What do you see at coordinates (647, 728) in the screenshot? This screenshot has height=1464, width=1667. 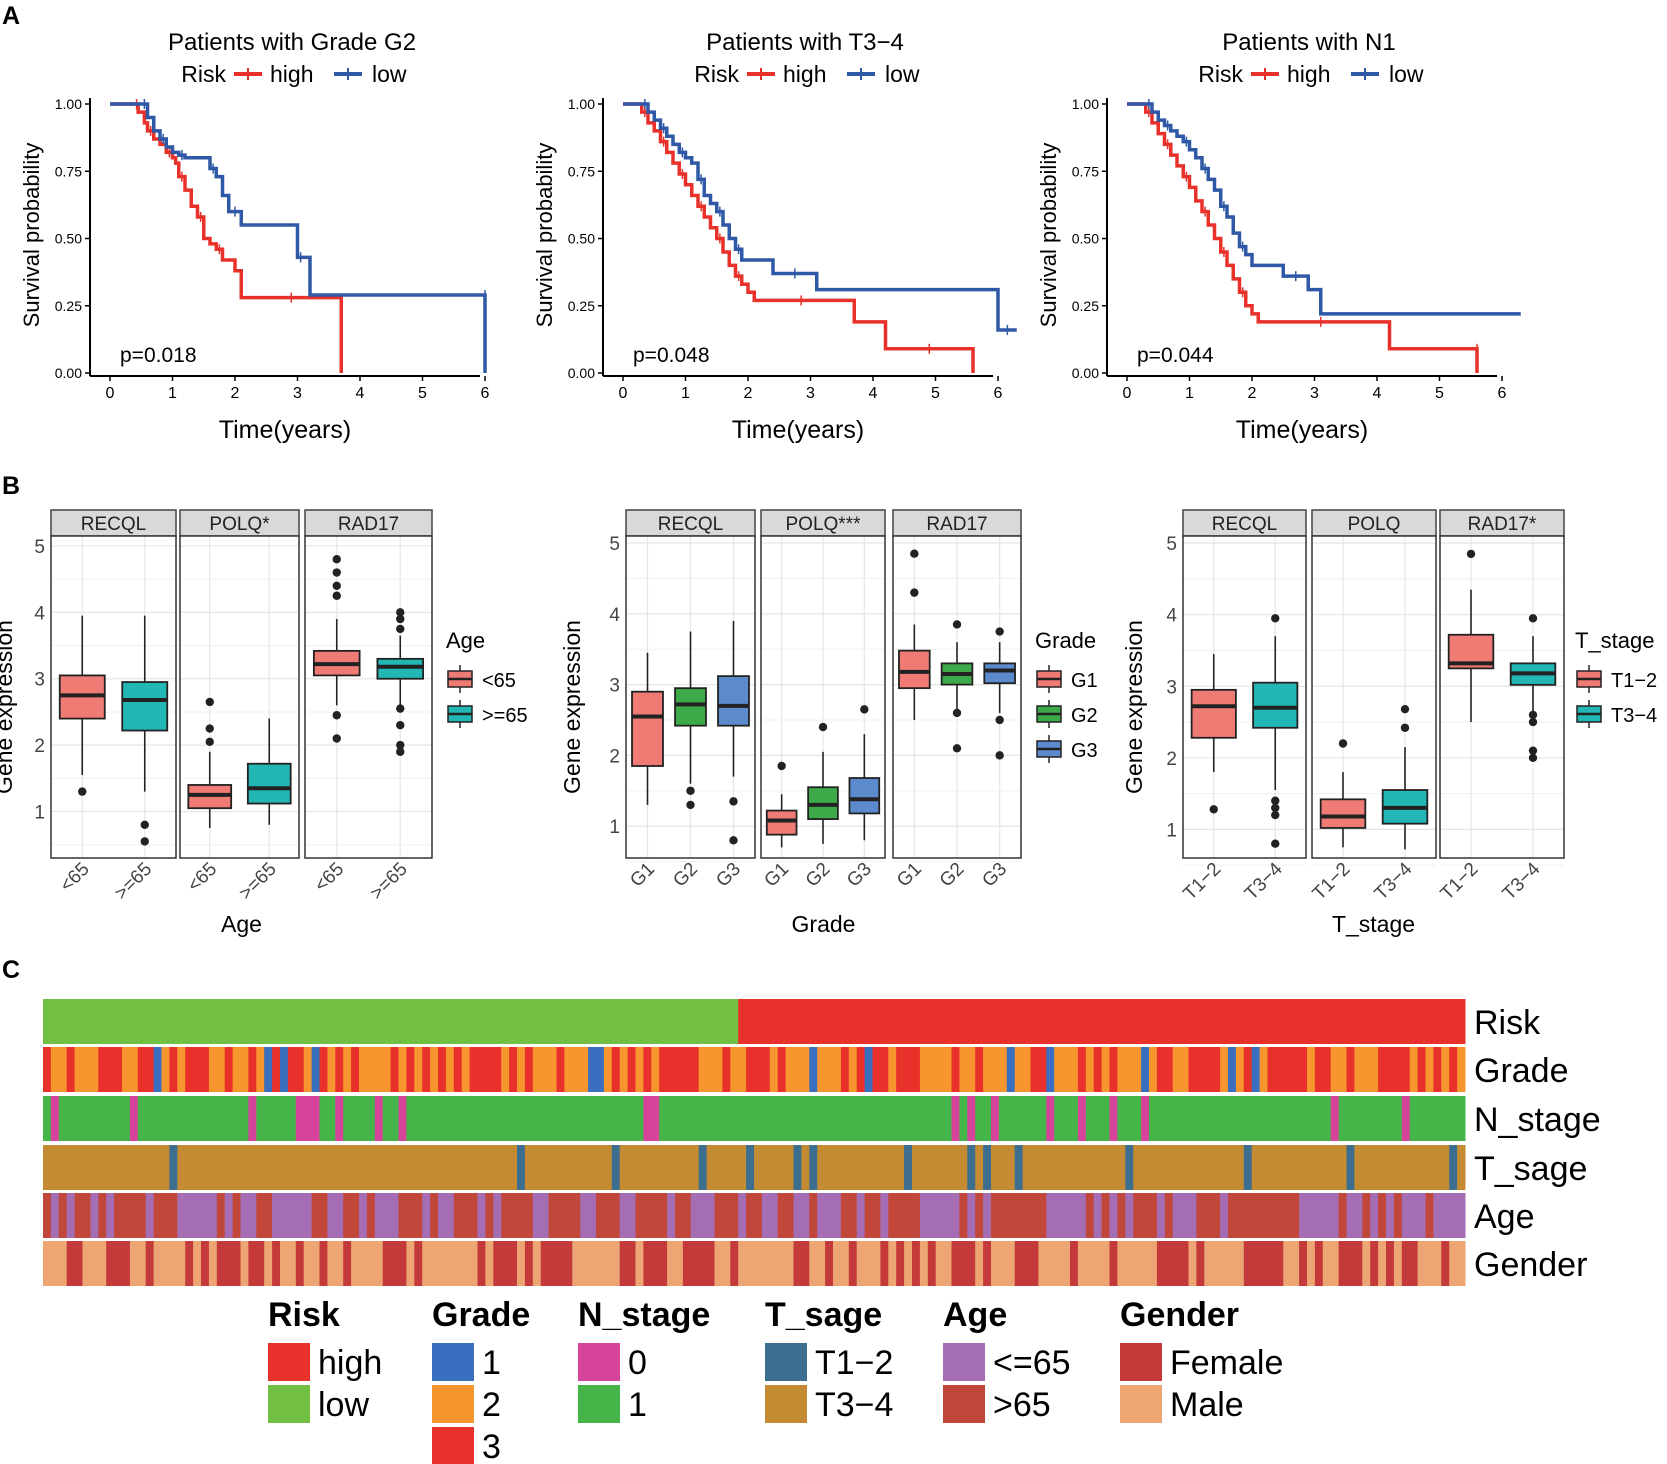 I see `box-iqr-G1` at bounding box center [647, 728].